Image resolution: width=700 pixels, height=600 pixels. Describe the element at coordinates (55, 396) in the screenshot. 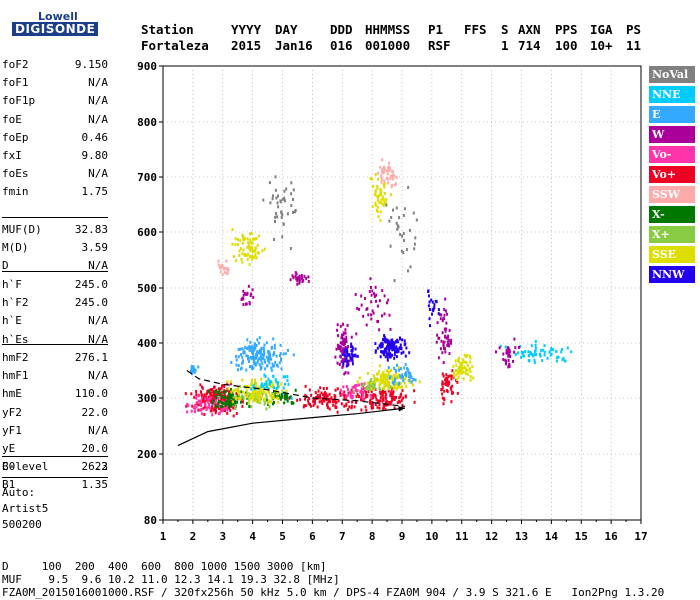

I see `param-row: hmE 110.0` at that location.